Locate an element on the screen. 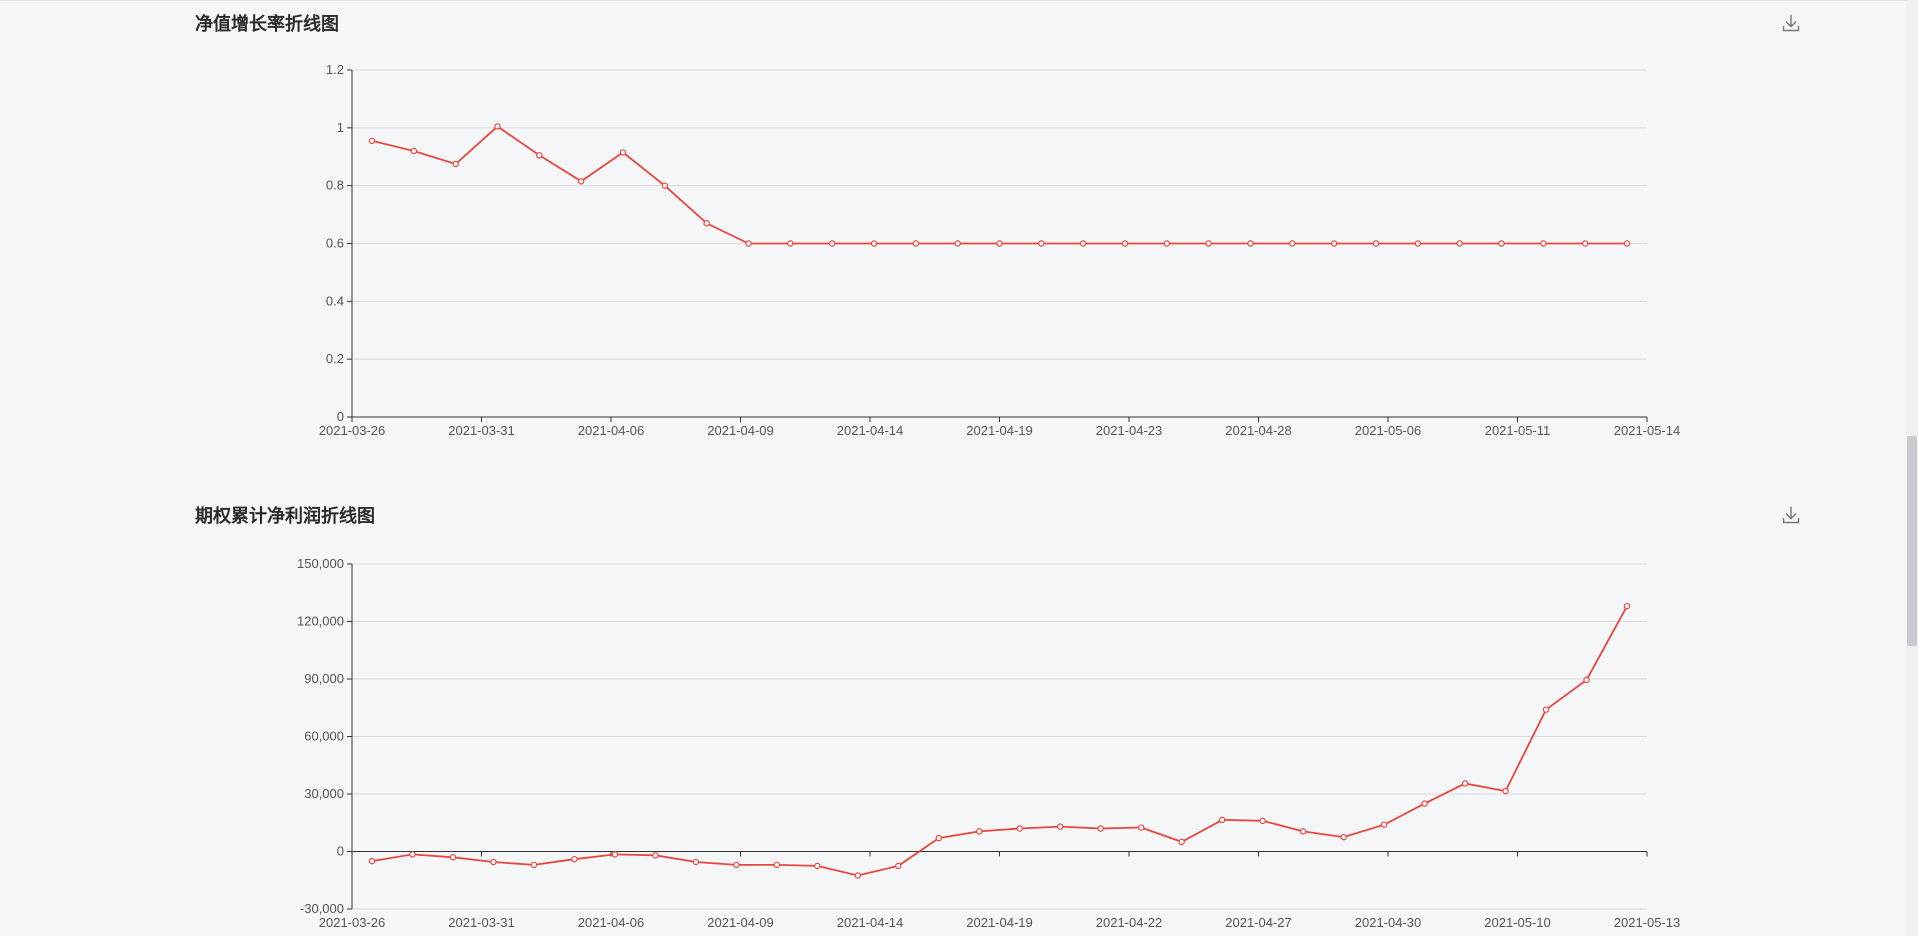 Image resolution: width=1918 pixels, height=936 pixels. x-tick-label: 2021-04-30 is located at coordinates (1388, 922).